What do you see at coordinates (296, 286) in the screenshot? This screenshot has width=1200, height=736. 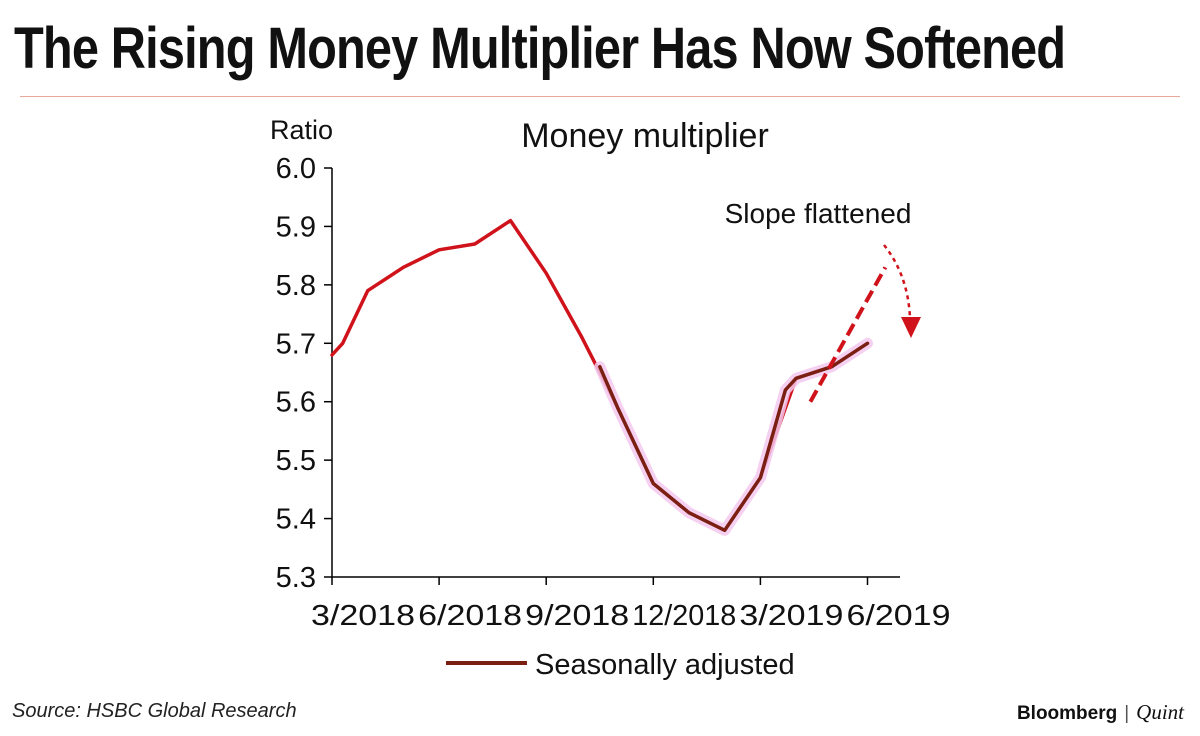 I see `y-tick-label: 5.8` at bounding box center [296, 286].